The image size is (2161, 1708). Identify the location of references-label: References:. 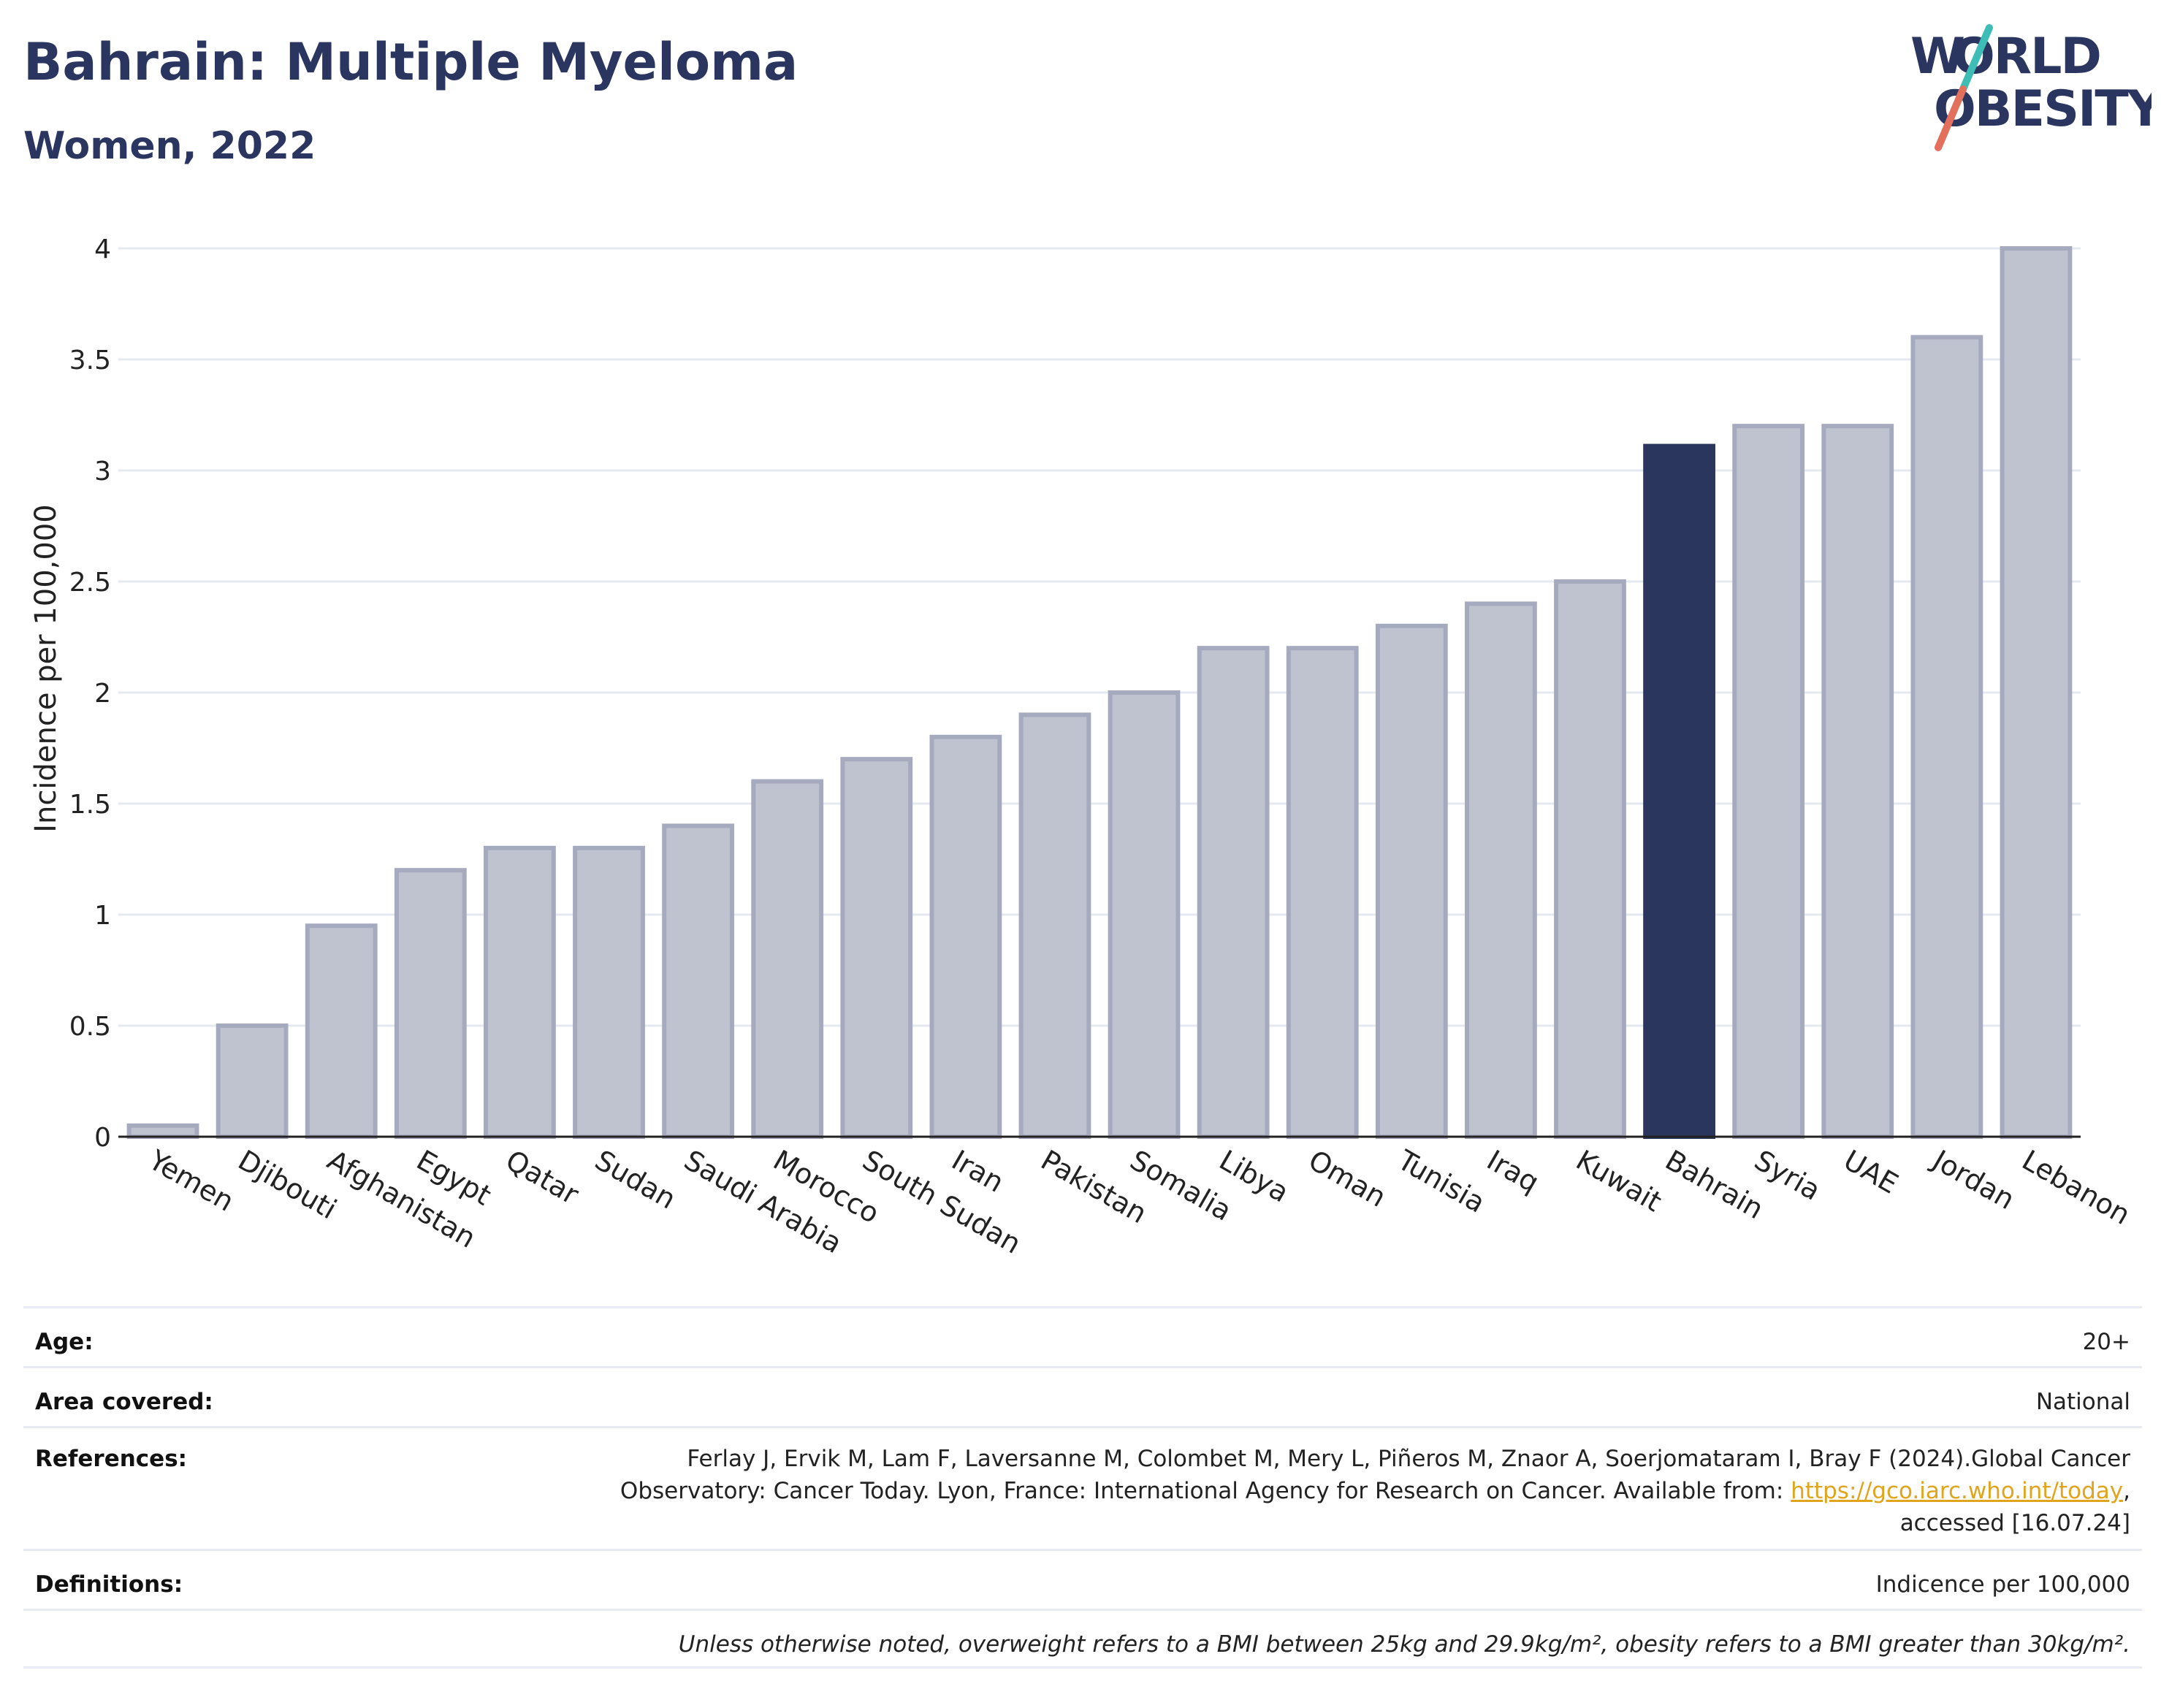
(111, 1459).